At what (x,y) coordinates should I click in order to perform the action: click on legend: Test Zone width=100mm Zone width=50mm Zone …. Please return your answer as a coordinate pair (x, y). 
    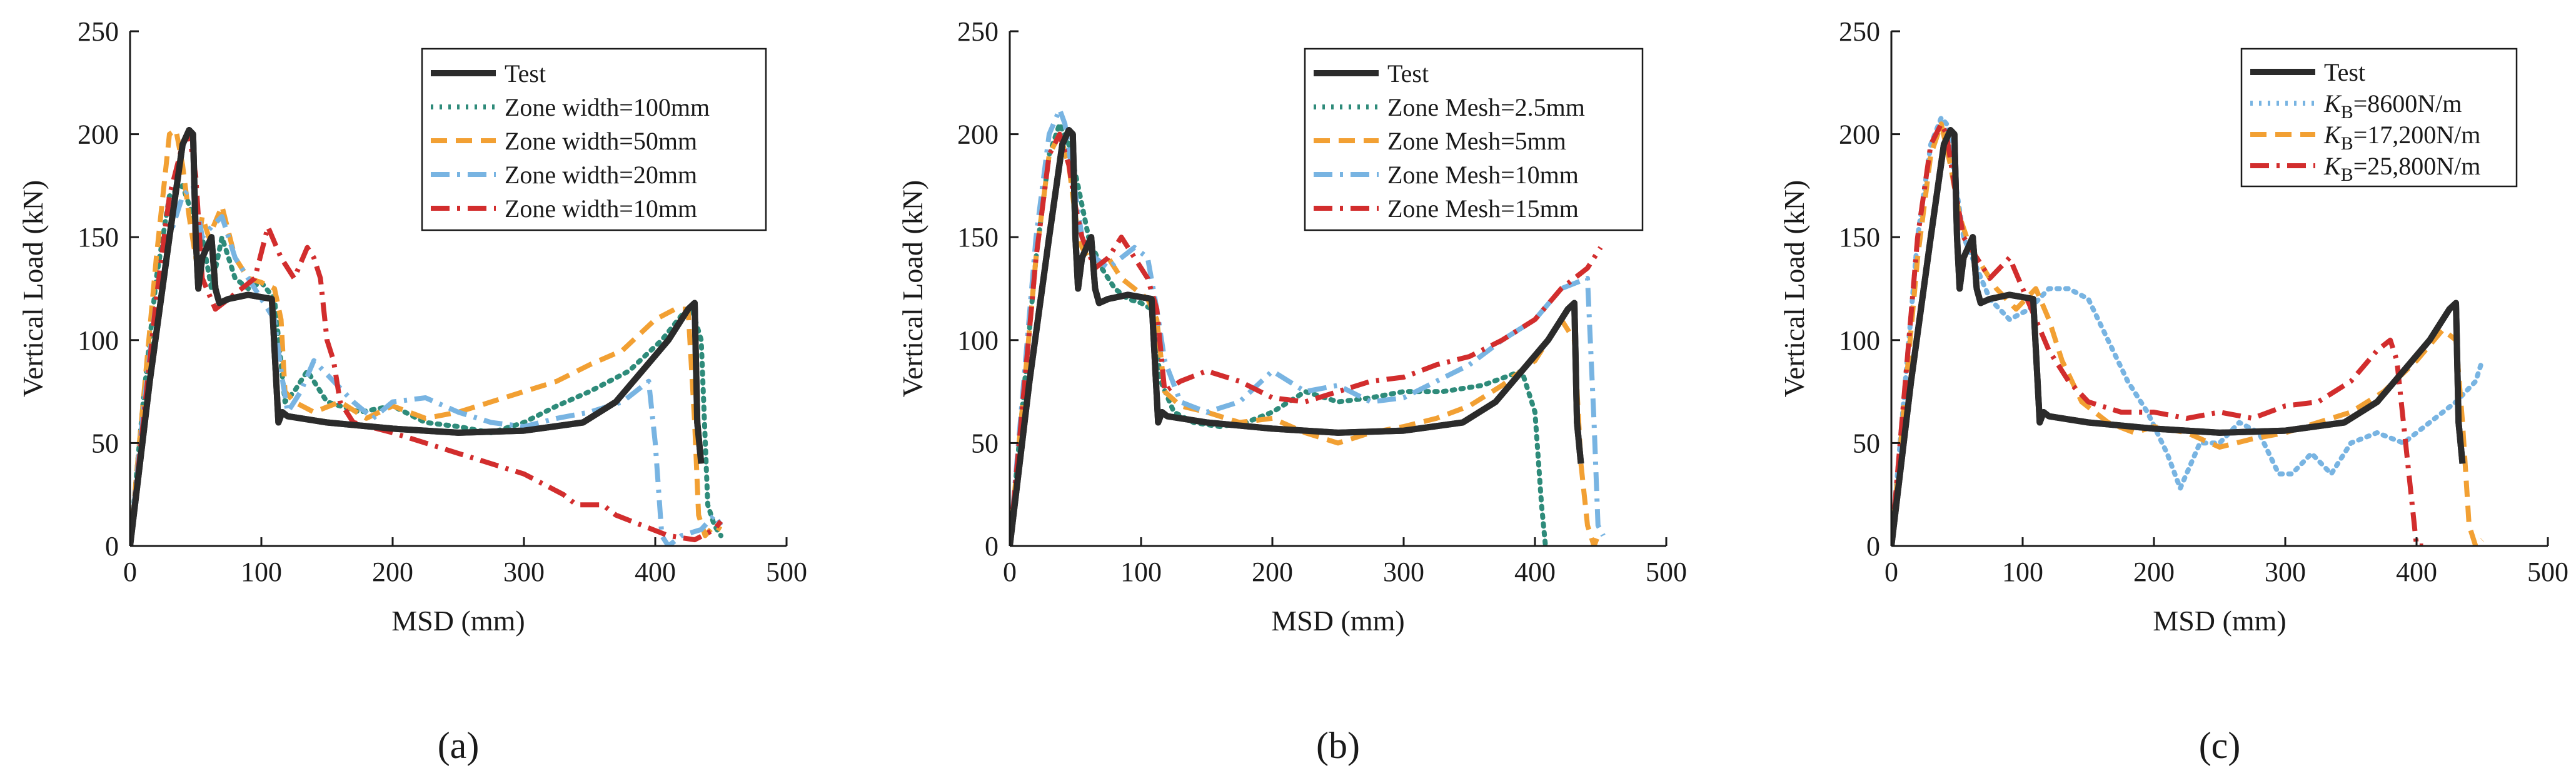
    Looking at the image, I should click on (594, 139).